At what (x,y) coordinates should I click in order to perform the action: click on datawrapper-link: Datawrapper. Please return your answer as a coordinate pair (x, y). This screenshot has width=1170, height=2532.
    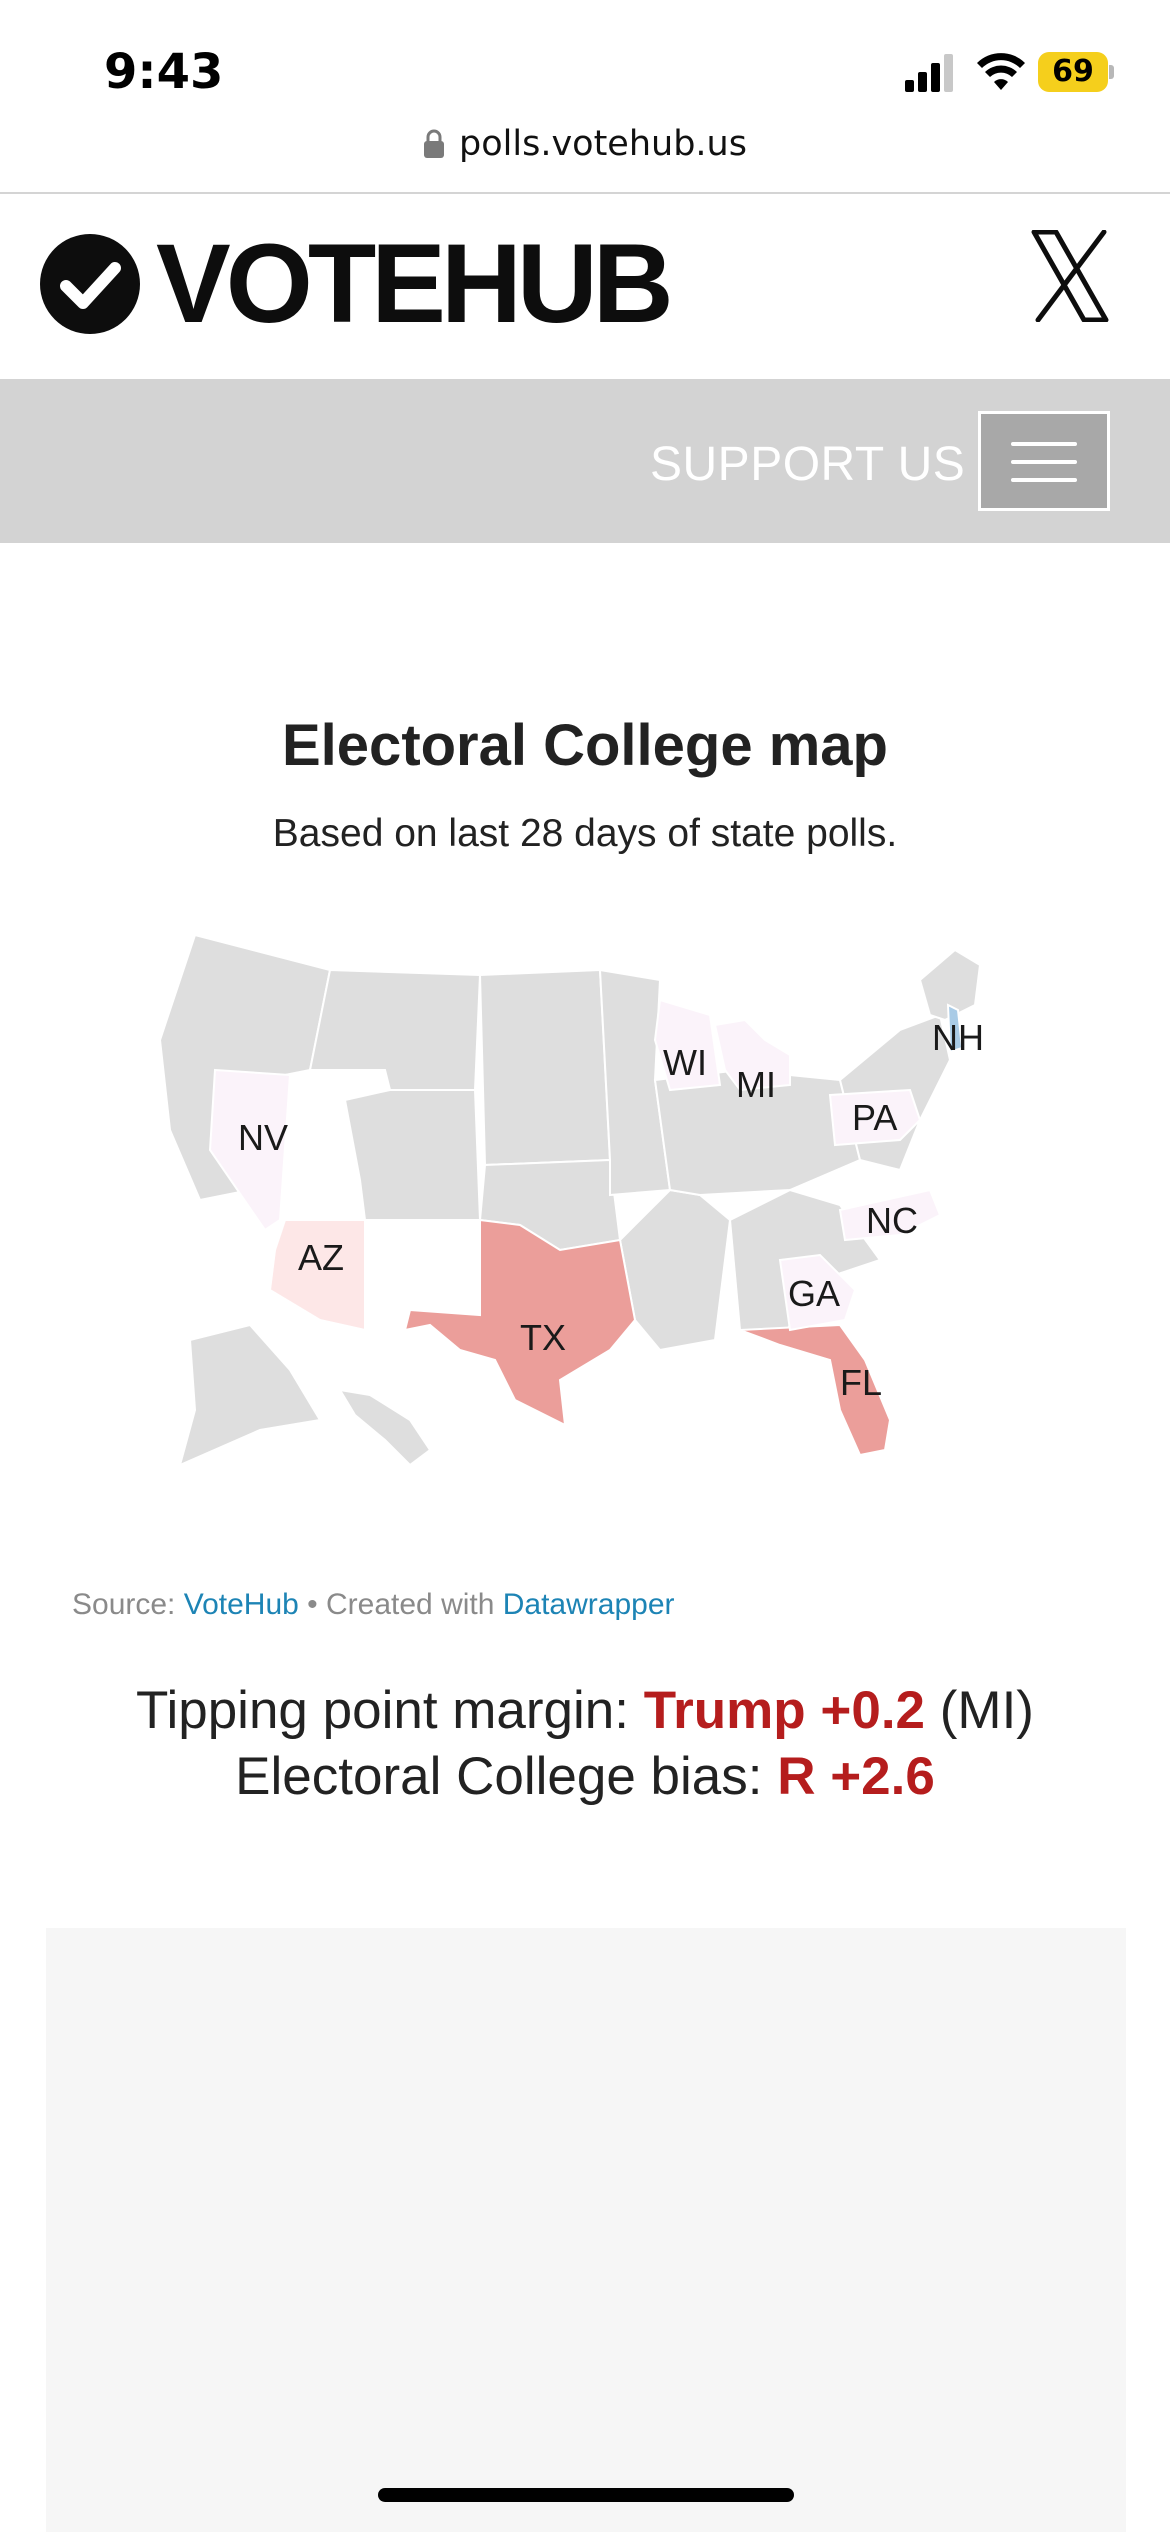
    Looking at the image, I should click on (588, 1604).